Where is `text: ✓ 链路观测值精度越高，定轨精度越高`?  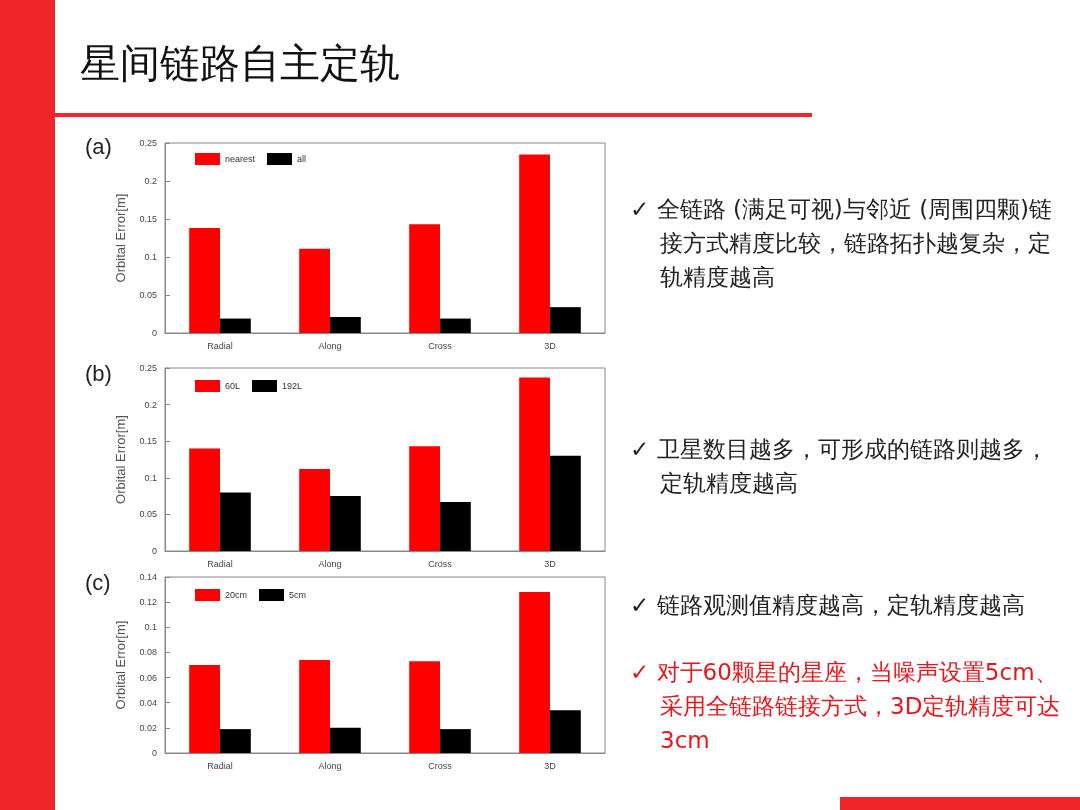 text: ✓ 链路观测值精度越高，定轨精度越高 is located at coordinates (828, 605).